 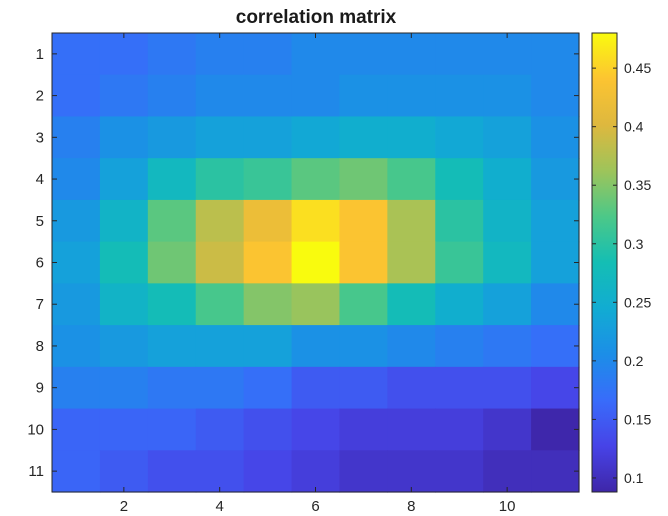 What do you see at coordinates (637, 185) in the screenshot?
I see `colorbar-tick-label: 0.35` at bounding box center [637, 185].